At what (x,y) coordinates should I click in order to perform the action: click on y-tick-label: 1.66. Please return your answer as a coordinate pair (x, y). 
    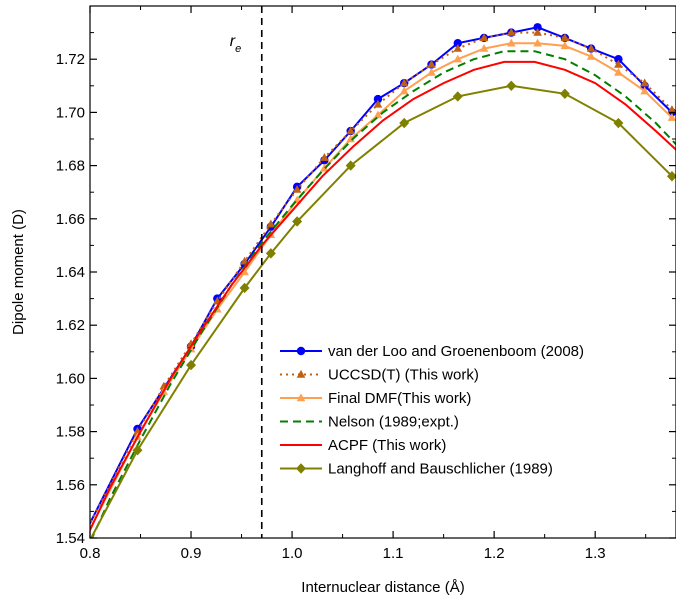
    Looking at the image, I should click on (70, 219).